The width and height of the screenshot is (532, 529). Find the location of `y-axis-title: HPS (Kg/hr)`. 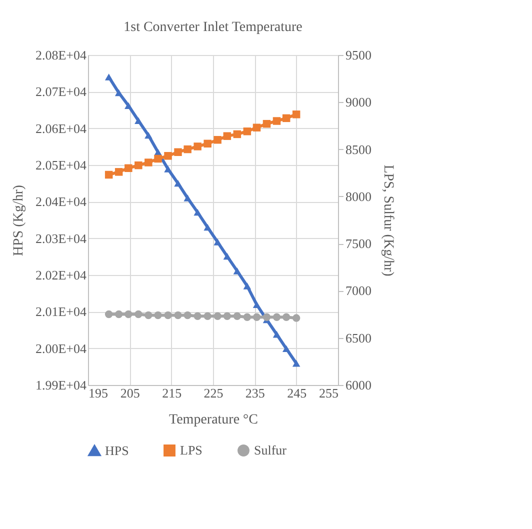

y-axis-title: HPS (Kg/hr) is located at coordinates (18, 220).